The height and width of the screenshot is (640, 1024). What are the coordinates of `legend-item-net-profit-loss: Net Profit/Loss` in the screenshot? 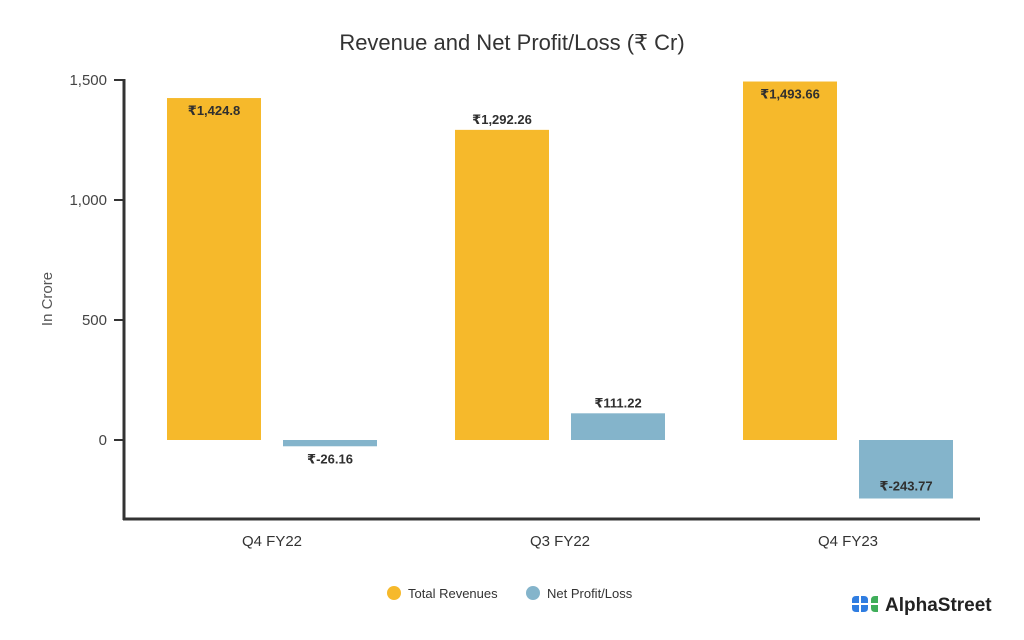 It's located at (579, 593).